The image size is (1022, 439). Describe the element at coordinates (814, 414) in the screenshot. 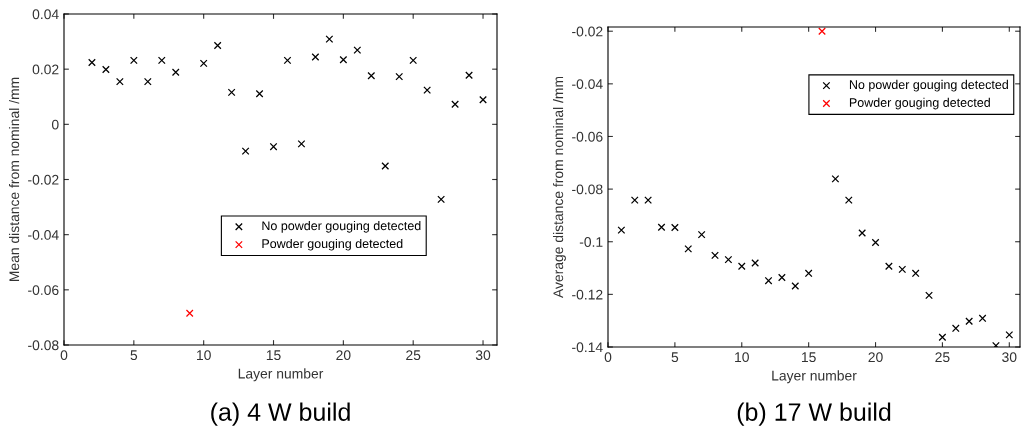

I see `text: (b) 17 W build` at that location.